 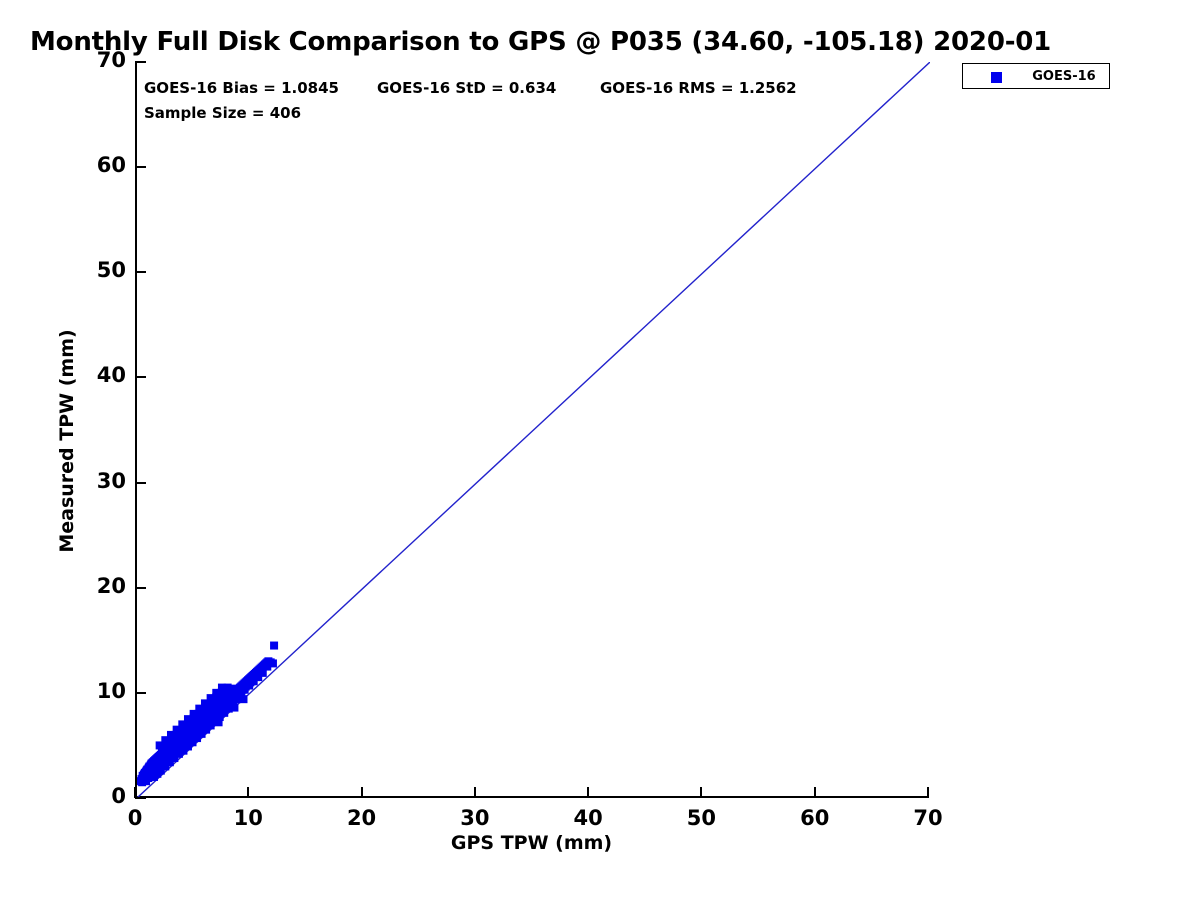 What do you see at coordinates (996, 77) in the screenshot?
I see `legend-marker-goes16-icon` at bounding box center [996, 77].